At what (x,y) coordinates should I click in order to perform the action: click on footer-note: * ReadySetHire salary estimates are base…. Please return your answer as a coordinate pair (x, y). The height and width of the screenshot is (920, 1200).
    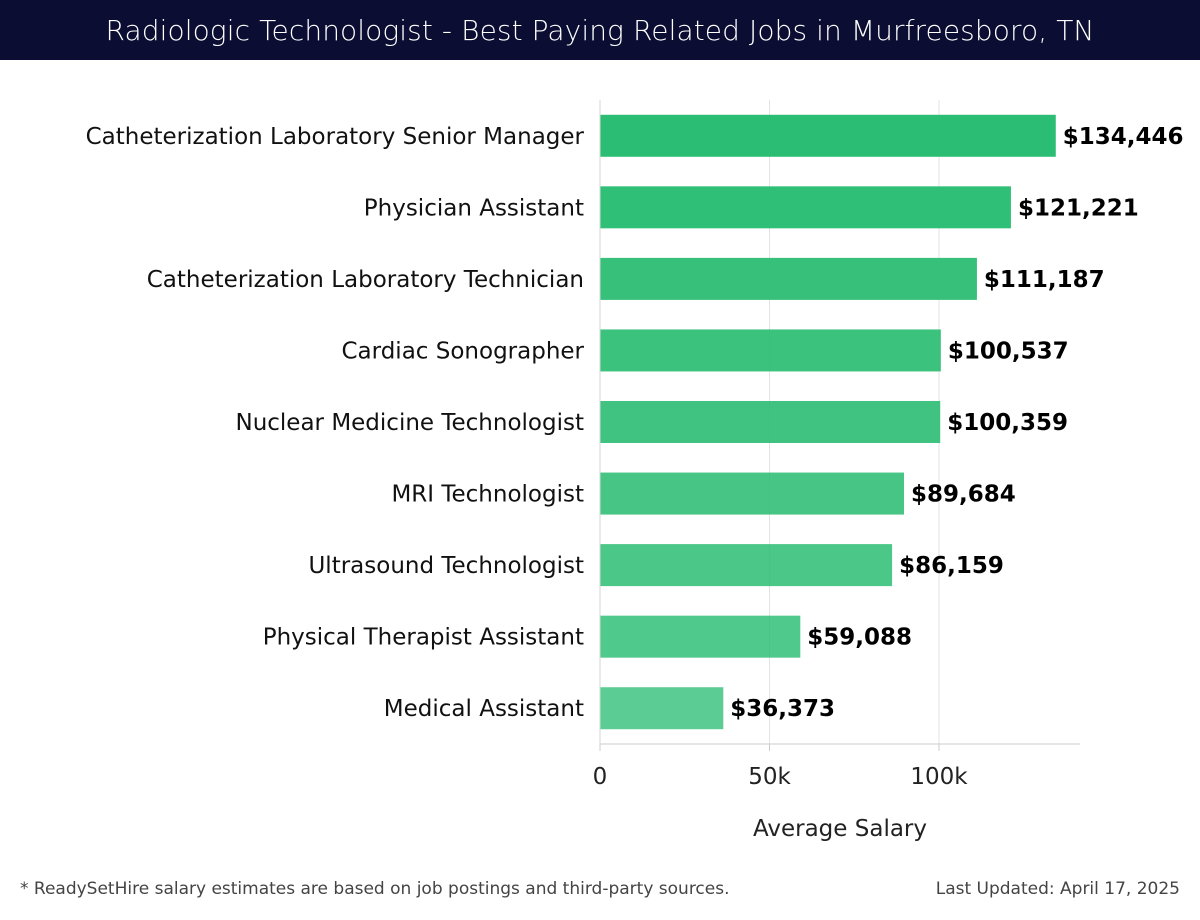
    Looking at the image, I should click on (375, 889).